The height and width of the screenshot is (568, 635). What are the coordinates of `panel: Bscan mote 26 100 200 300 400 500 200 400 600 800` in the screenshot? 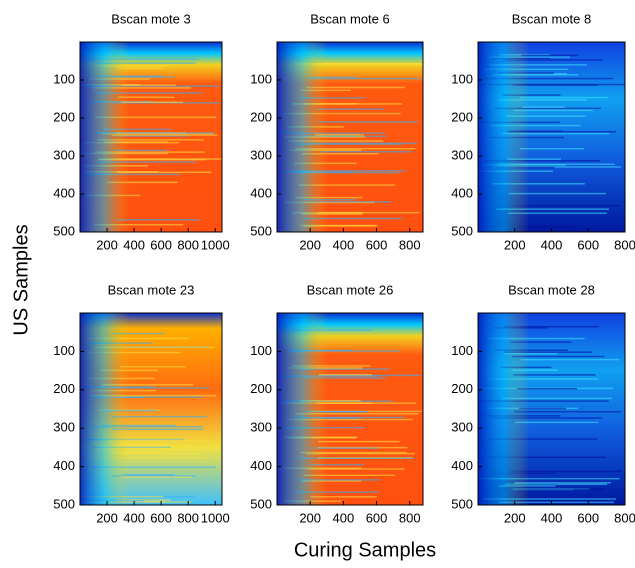 It's located at (337, 403).